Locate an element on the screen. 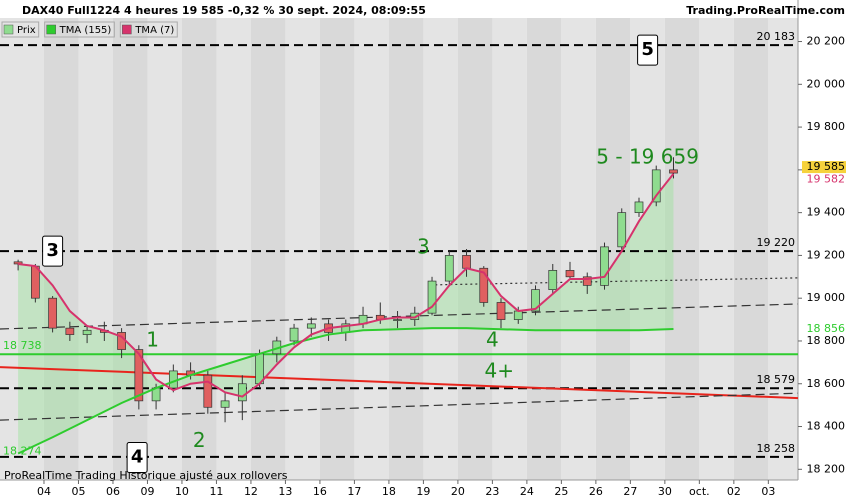 The width and height of the screenshot is (850, 504). legend-label: TMA (7) is located at coordinates (154, 30).